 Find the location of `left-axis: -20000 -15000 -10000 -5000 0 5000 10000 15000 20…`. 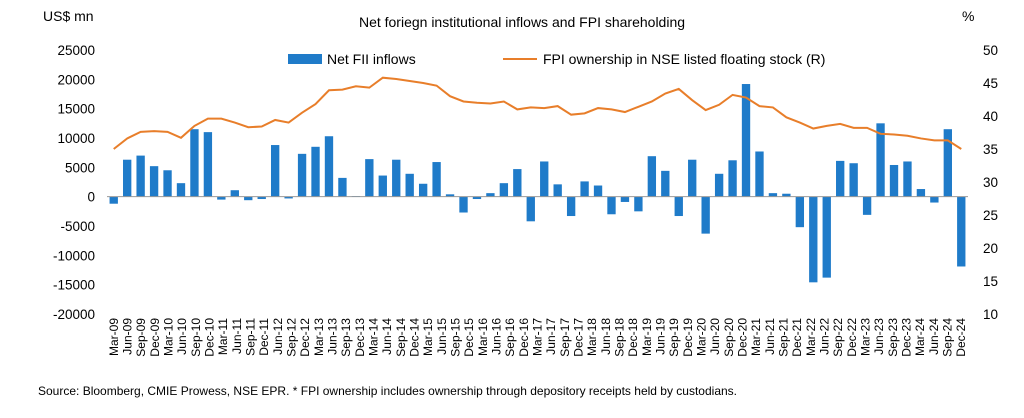

left-axis: -20000 -15000 -10000 -5000 0 5000 10000 15000 20… is located at coordinates (74, 182).